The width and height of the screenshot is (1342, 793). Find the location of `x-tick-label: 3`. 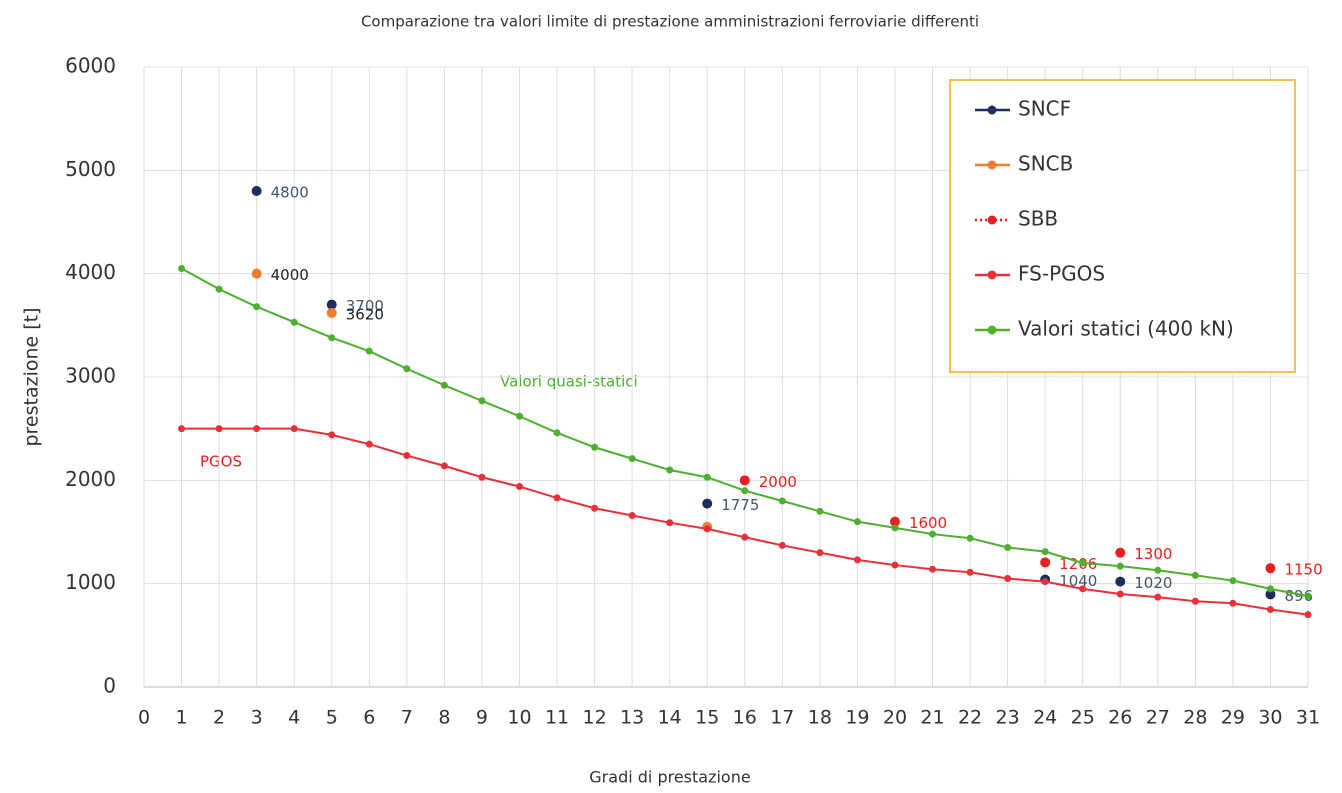

x-tick-label: 3 is located at coordinates (257, 718).